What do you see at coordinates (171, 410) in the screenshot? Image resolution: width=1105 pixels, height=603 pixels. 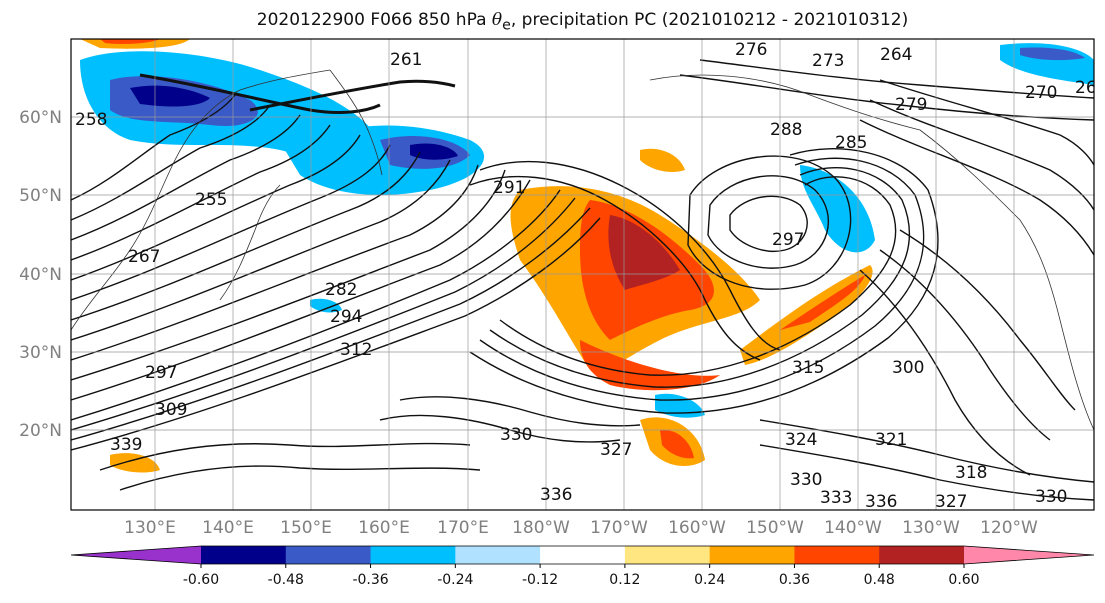 I see `contour-label: 309` at bounding box center [171, 410].